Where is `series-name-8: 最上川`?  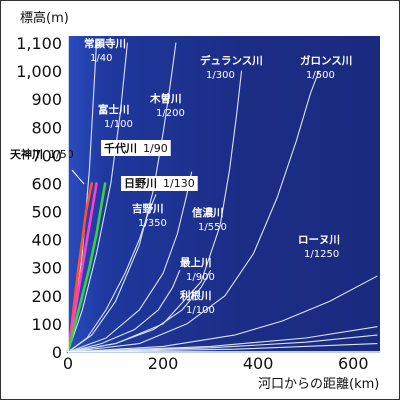 series-name-8: 最上川 is located at coordinates (196, 262).